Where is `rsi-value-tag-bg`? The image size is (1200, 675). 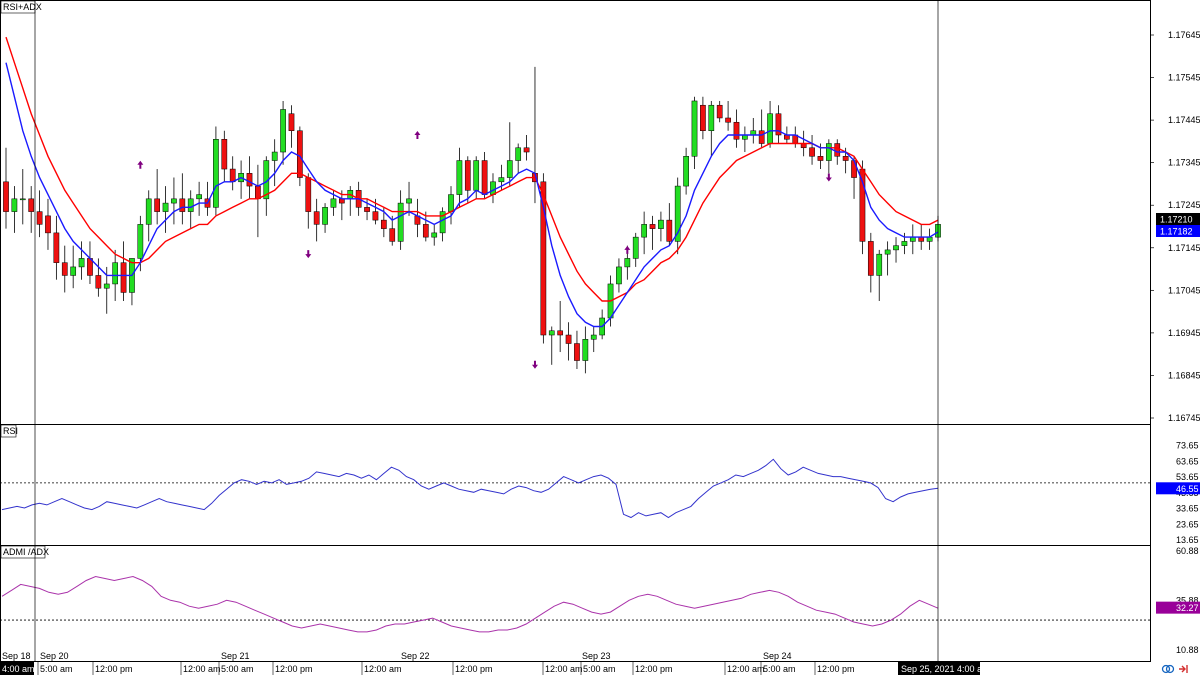
rsi-value-tag-bg is located at coordinates (1178, 488).